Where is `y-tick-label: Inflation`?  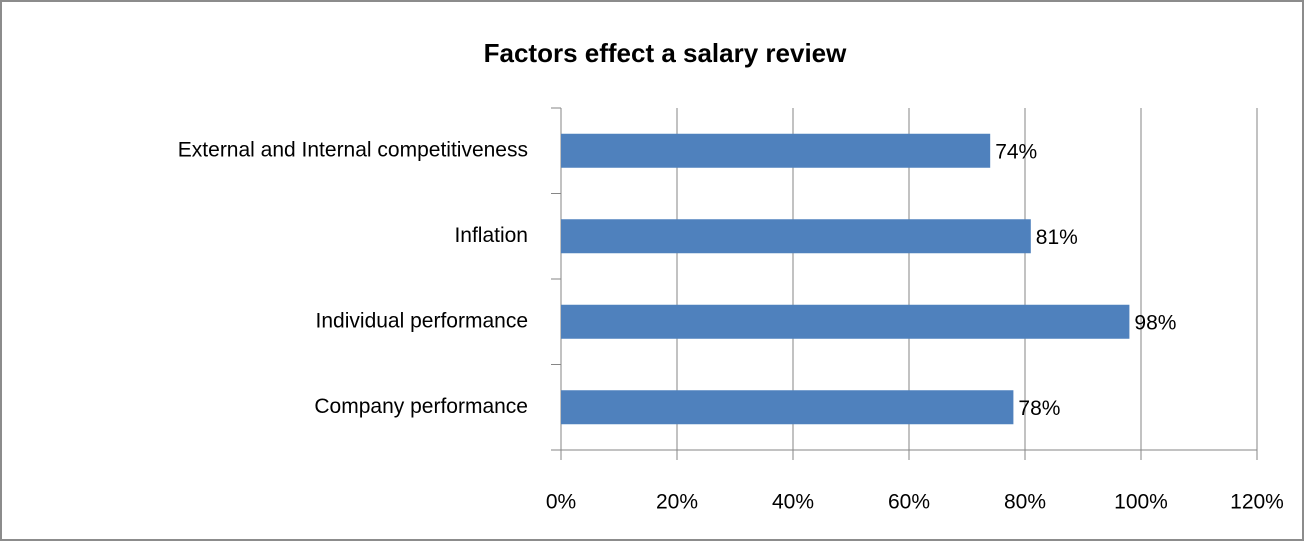
y-tick-label: Inflation is located at coordinates (491, 235).